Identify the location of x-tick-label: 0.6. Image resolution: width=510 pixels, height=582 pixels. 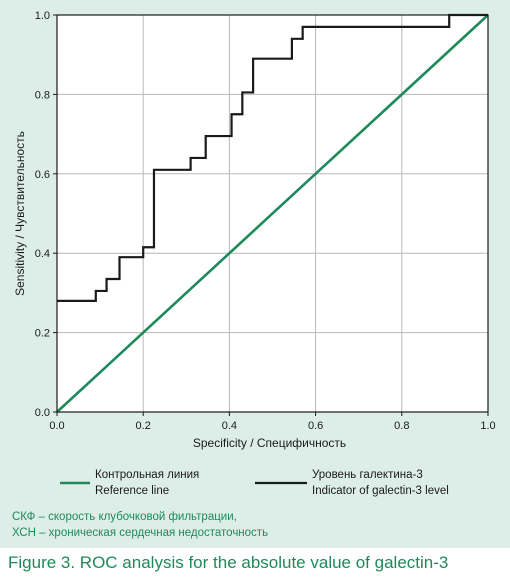
(315, 426).